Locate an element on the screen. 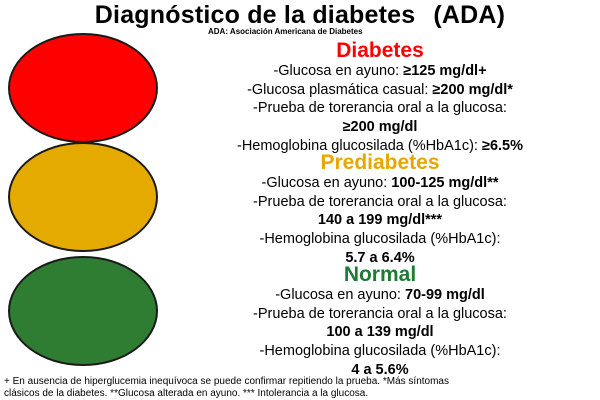 This screenshot has width=600, height=400. diabetes-heading: Diabetes is located at coordinates (380, 50).